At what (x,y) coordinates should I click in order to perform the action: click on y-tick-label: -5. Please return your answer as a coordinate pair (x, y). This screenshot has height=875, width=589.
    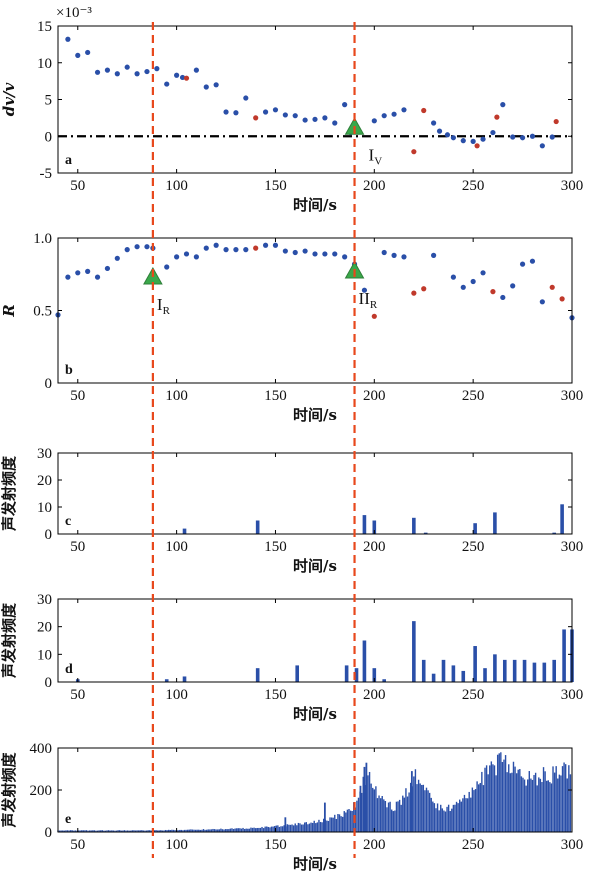
    Looking at the image, I should click on (46, 174).